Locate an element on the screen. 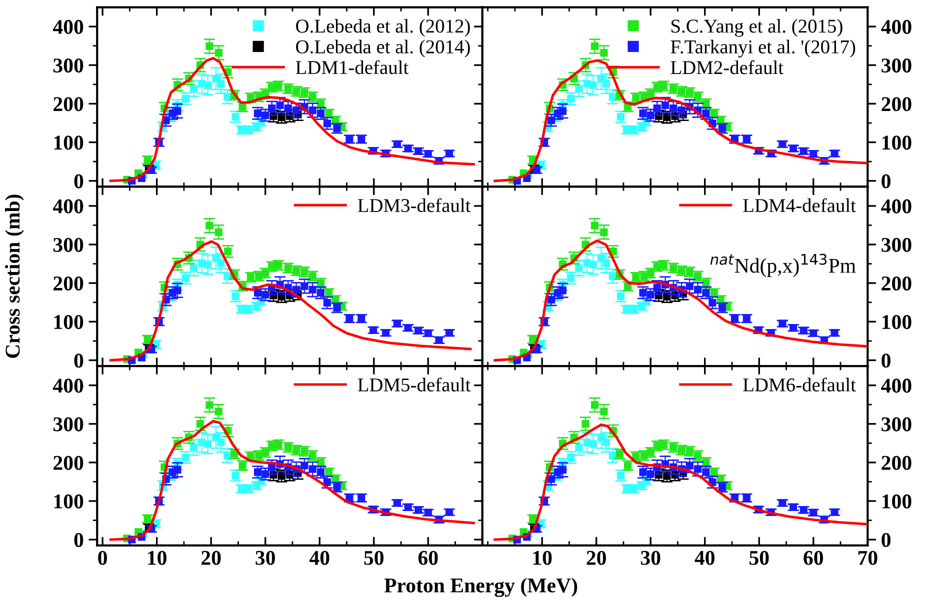  legend-label: LDM6-default is located at coordinates (799, 385).